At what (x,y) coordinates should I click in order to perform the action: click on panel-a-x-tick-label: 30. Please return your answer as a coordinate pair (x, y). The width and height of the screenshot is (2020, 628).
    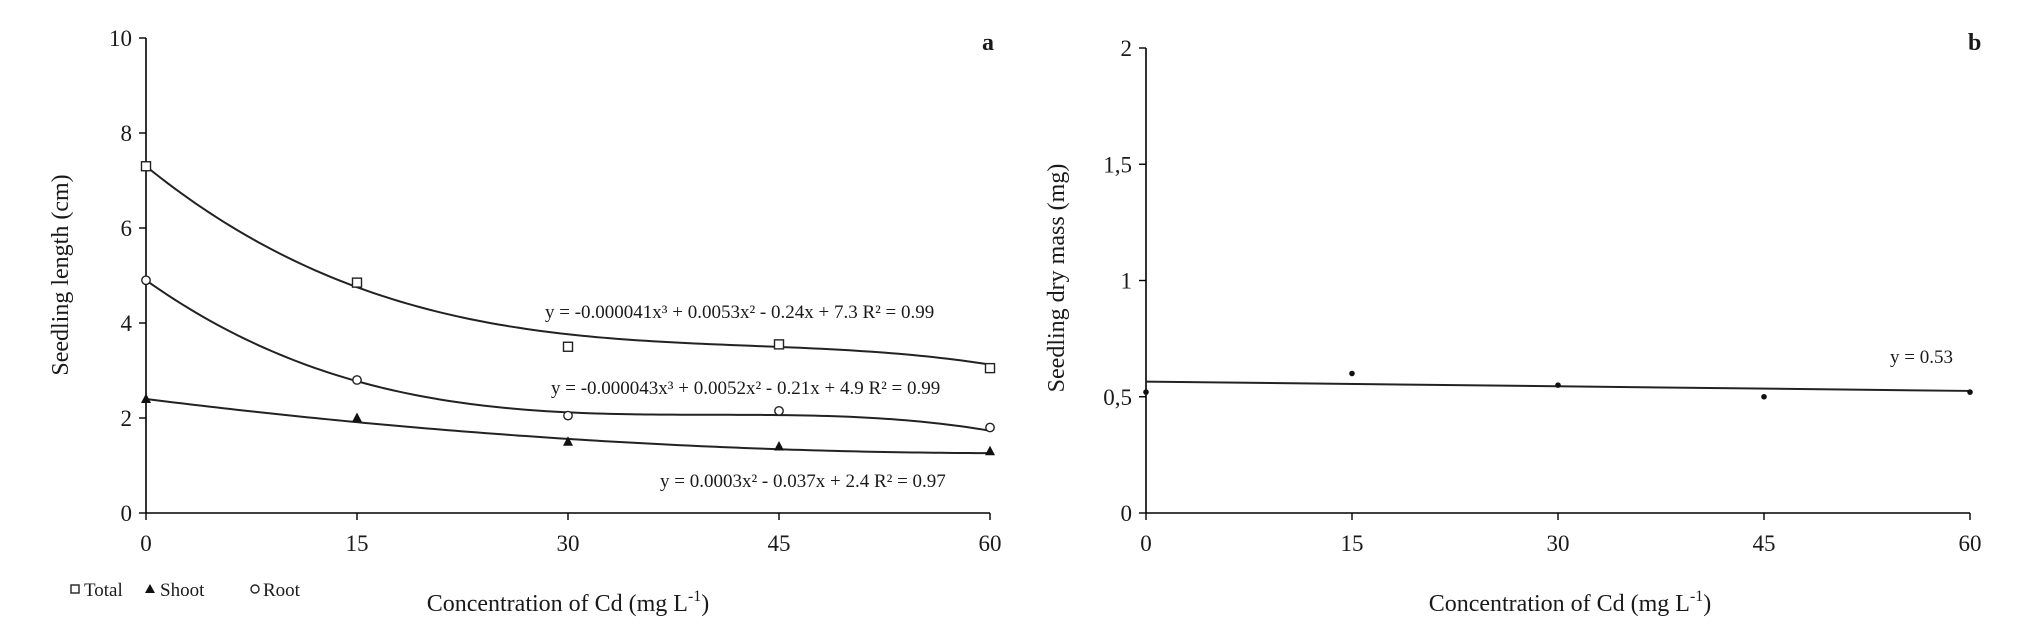
    Looking at the image, I should click on (568, 543).